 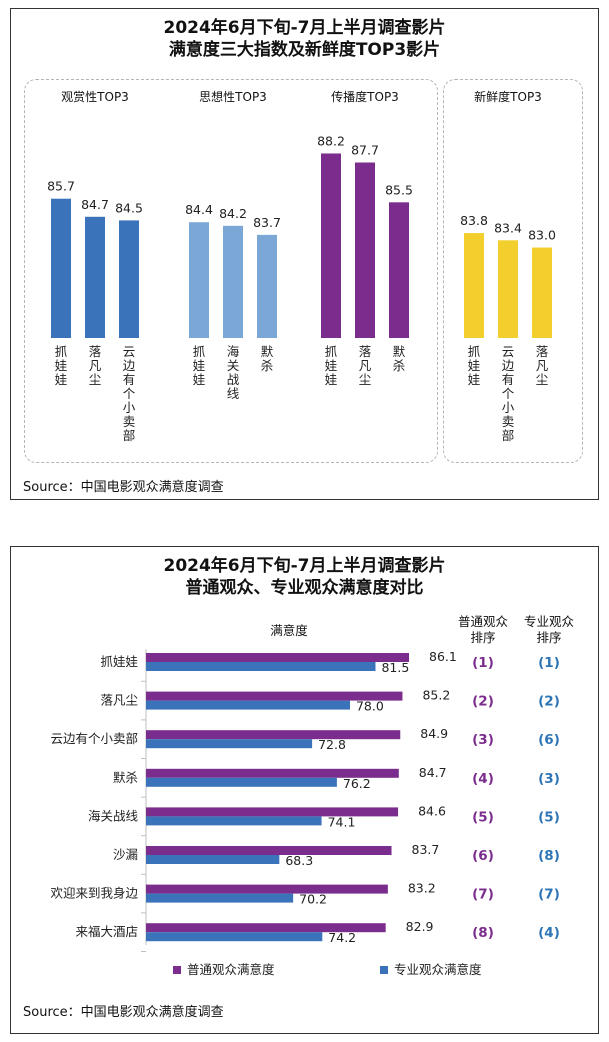 I want to click on rank-pro: (2), so click(x=549, y=702).